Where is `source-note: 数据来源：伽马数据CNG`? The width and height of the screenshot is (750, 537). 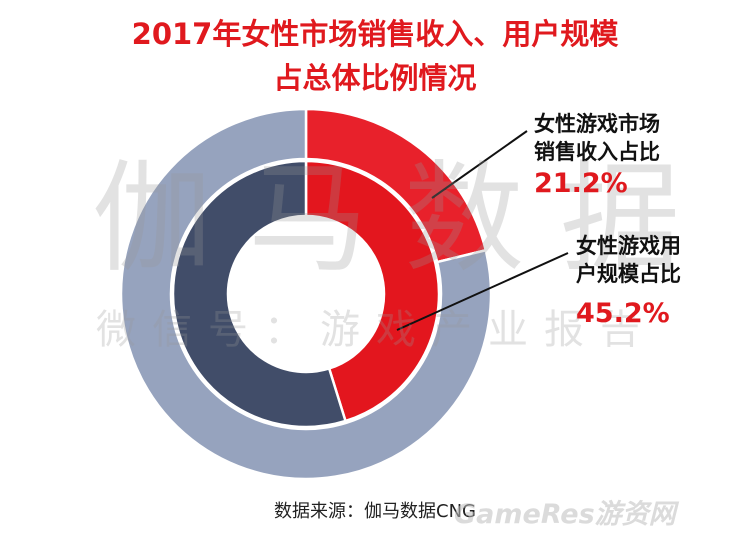 source-note: 数据来源：伽马数据CNG is located at coordinates (375, 511).